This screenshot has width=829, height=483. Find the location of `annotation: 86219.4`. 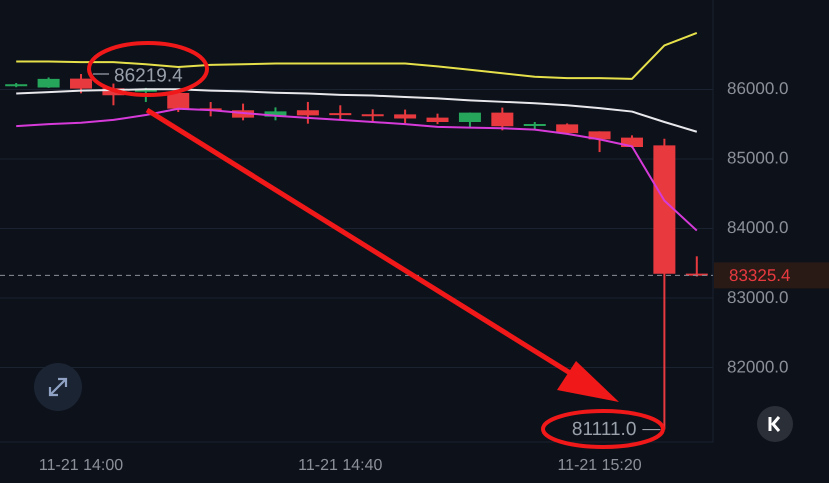

annotation: 86219.4 is located at coordinates (149, 75).